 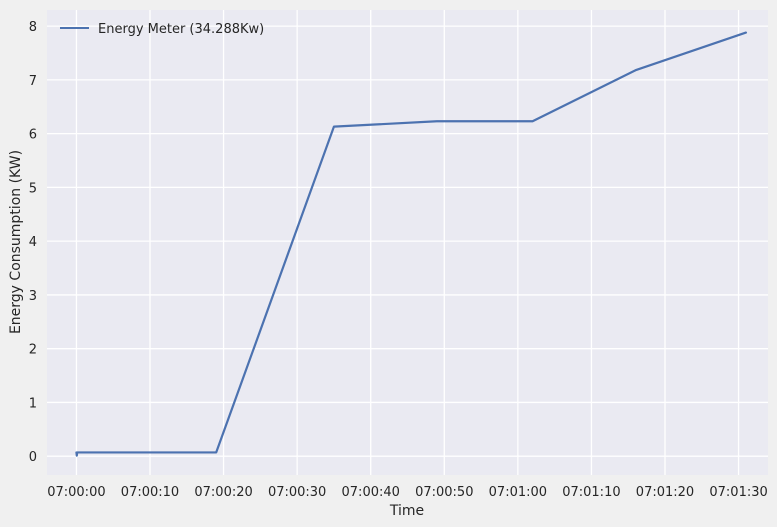 I want to click on x-tick-label: 07:01:30, so click(x=738, y=492).